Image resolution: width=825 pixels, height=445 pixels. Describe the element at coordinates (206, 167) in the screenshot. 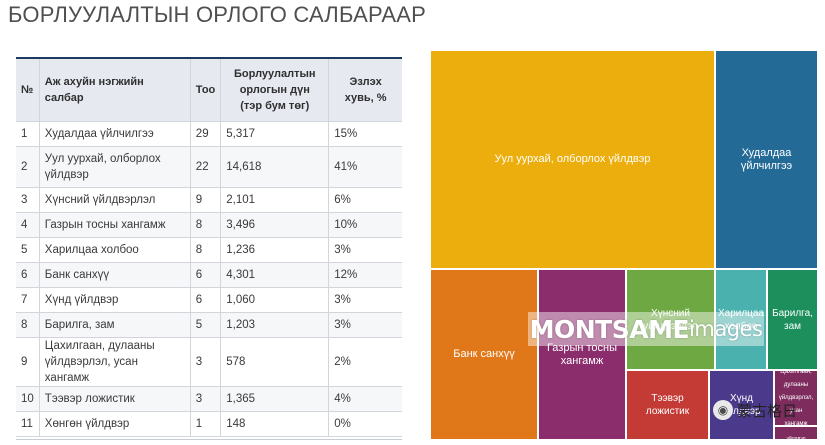

I see `cell-count: 22` at that location.